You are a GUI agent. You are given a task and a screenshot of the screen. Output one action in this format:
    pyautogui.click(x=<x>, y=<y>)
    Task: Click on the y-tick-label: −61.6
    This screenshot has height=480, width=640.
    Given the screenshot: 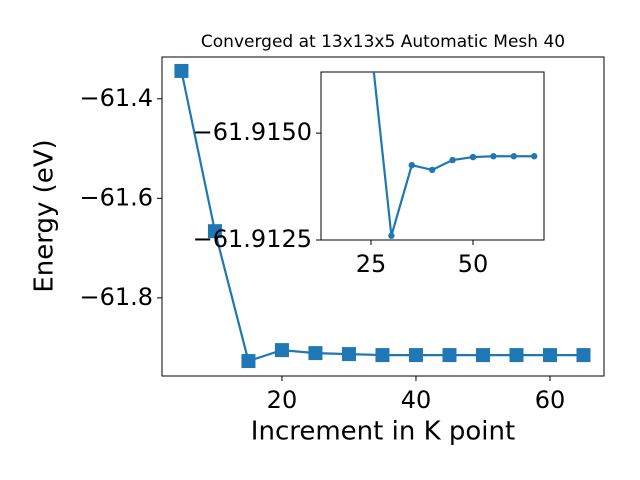 What is the action you would take?
    pyautogui.click(x=116, y=197)
    